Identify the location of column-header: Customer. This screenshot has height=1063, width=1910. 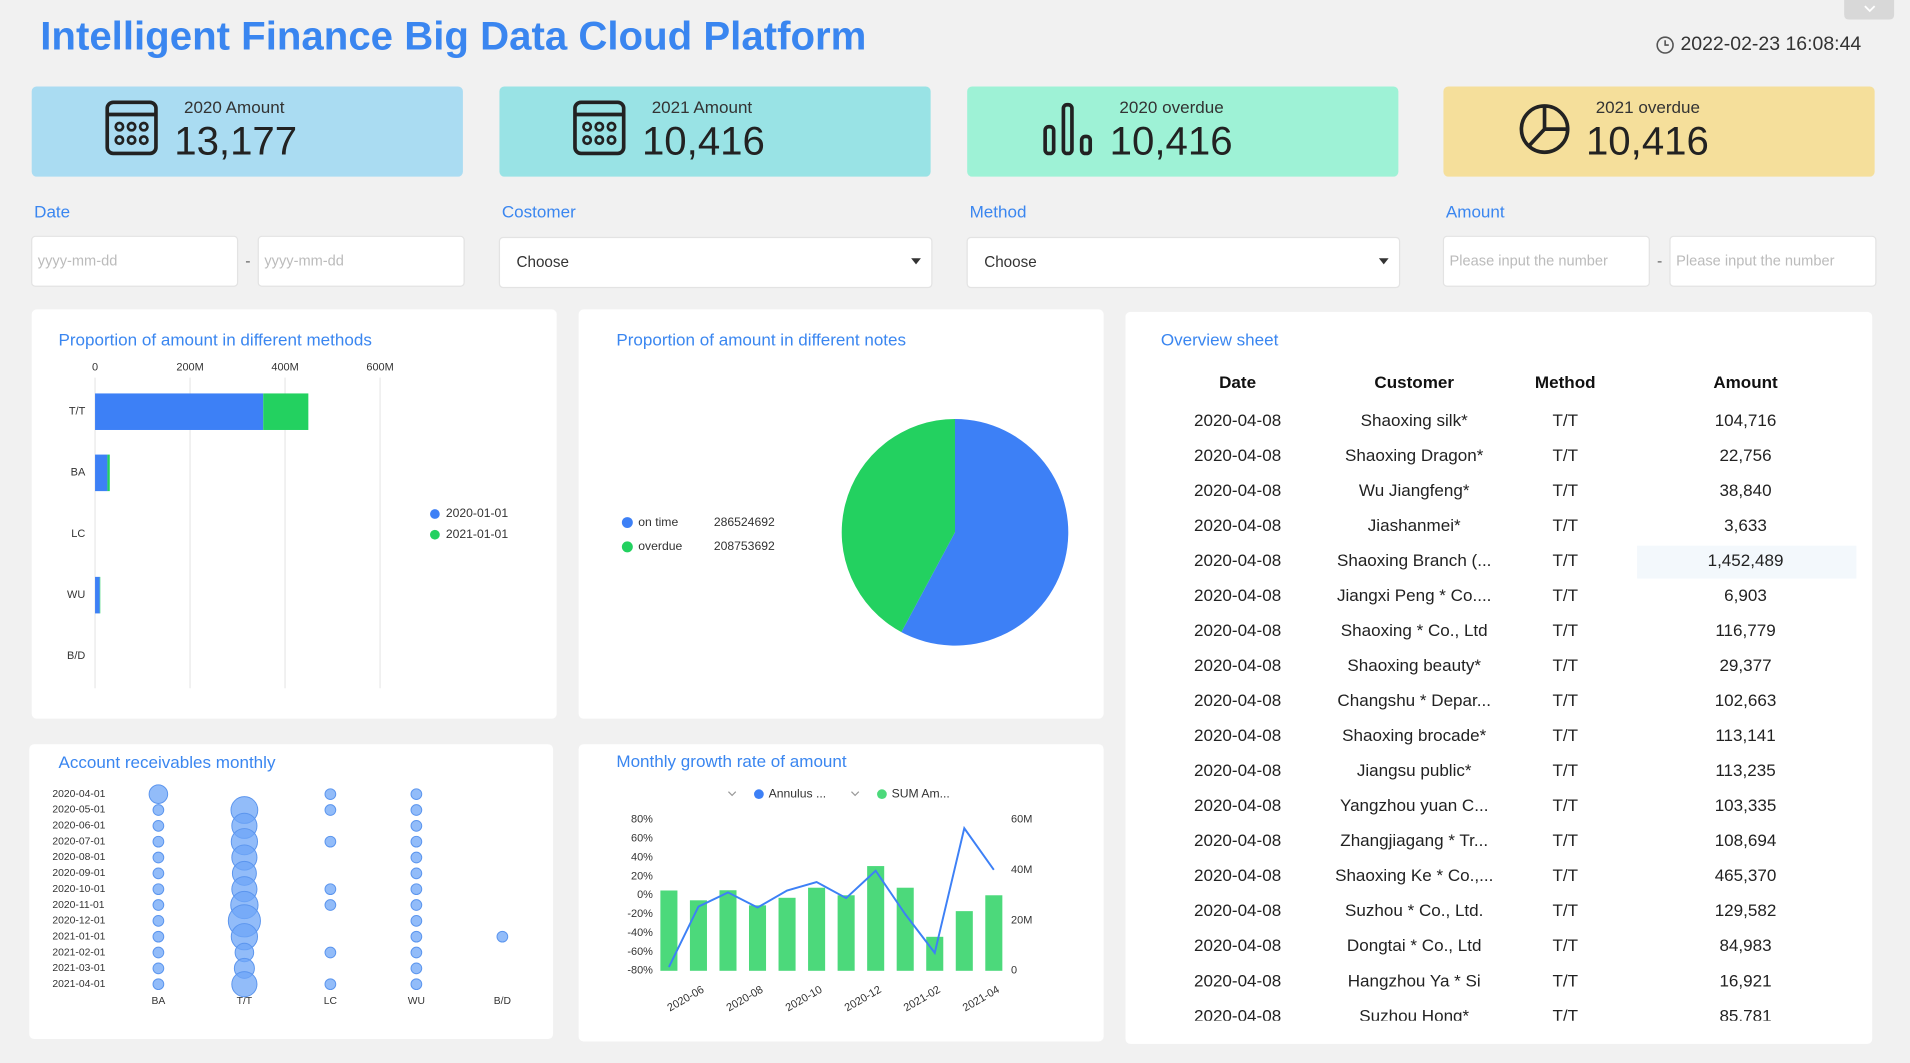
(1414, 382).